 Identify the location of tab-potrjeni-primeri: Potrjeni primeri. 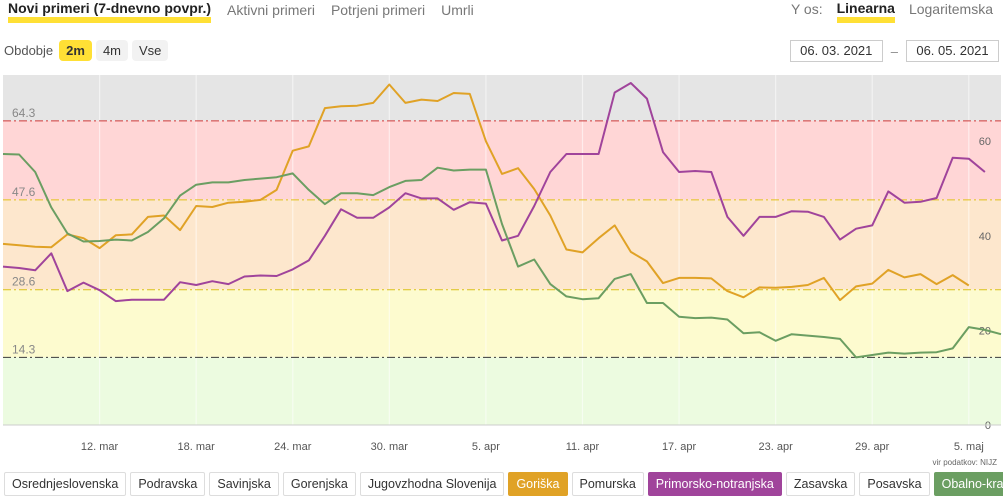
(378, 10).